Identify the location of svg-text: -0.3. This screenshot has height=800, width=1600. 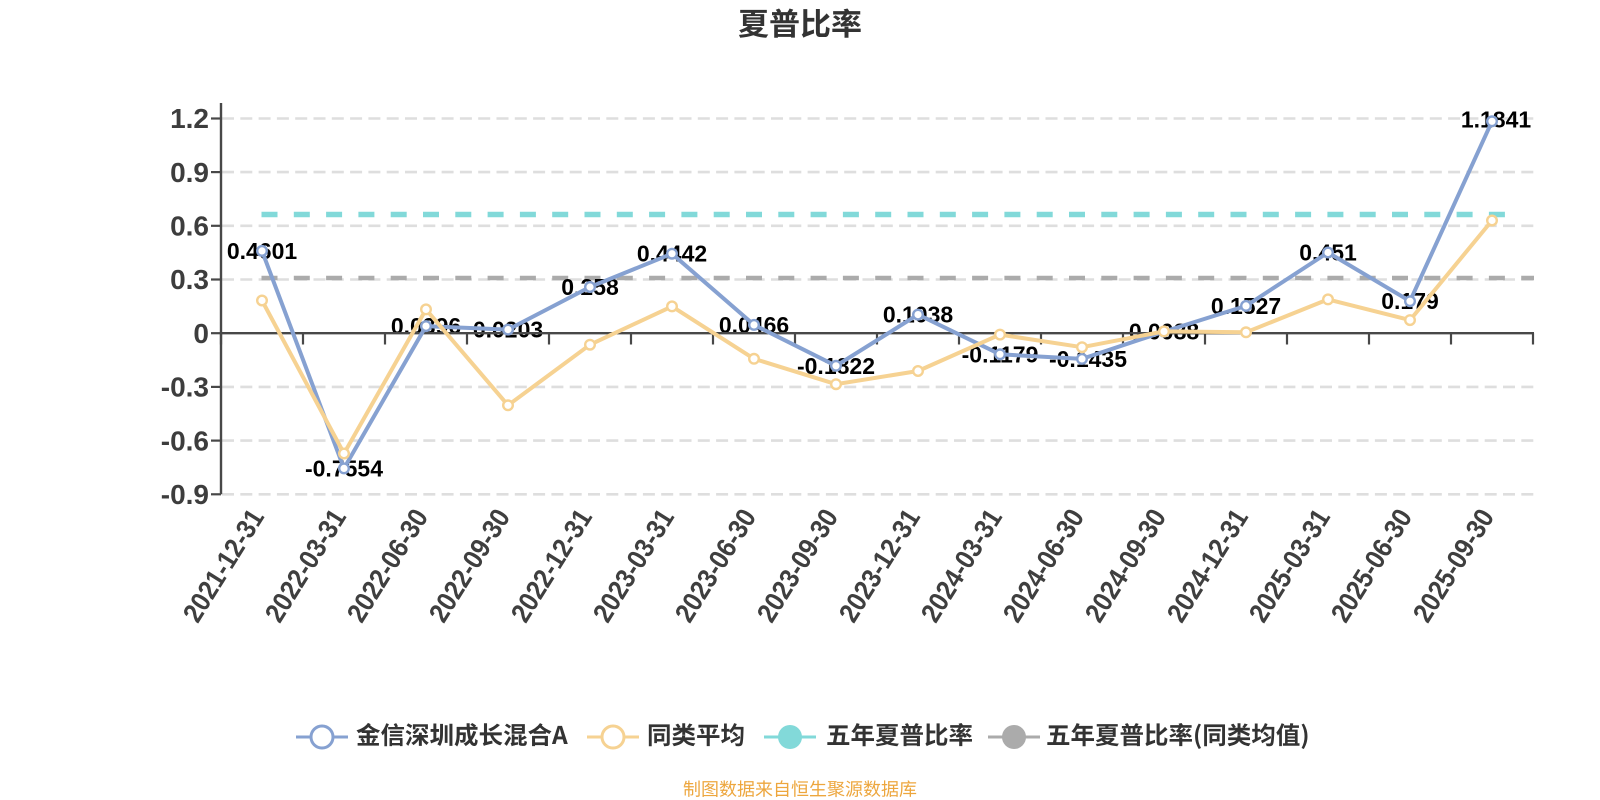
(185, 387).